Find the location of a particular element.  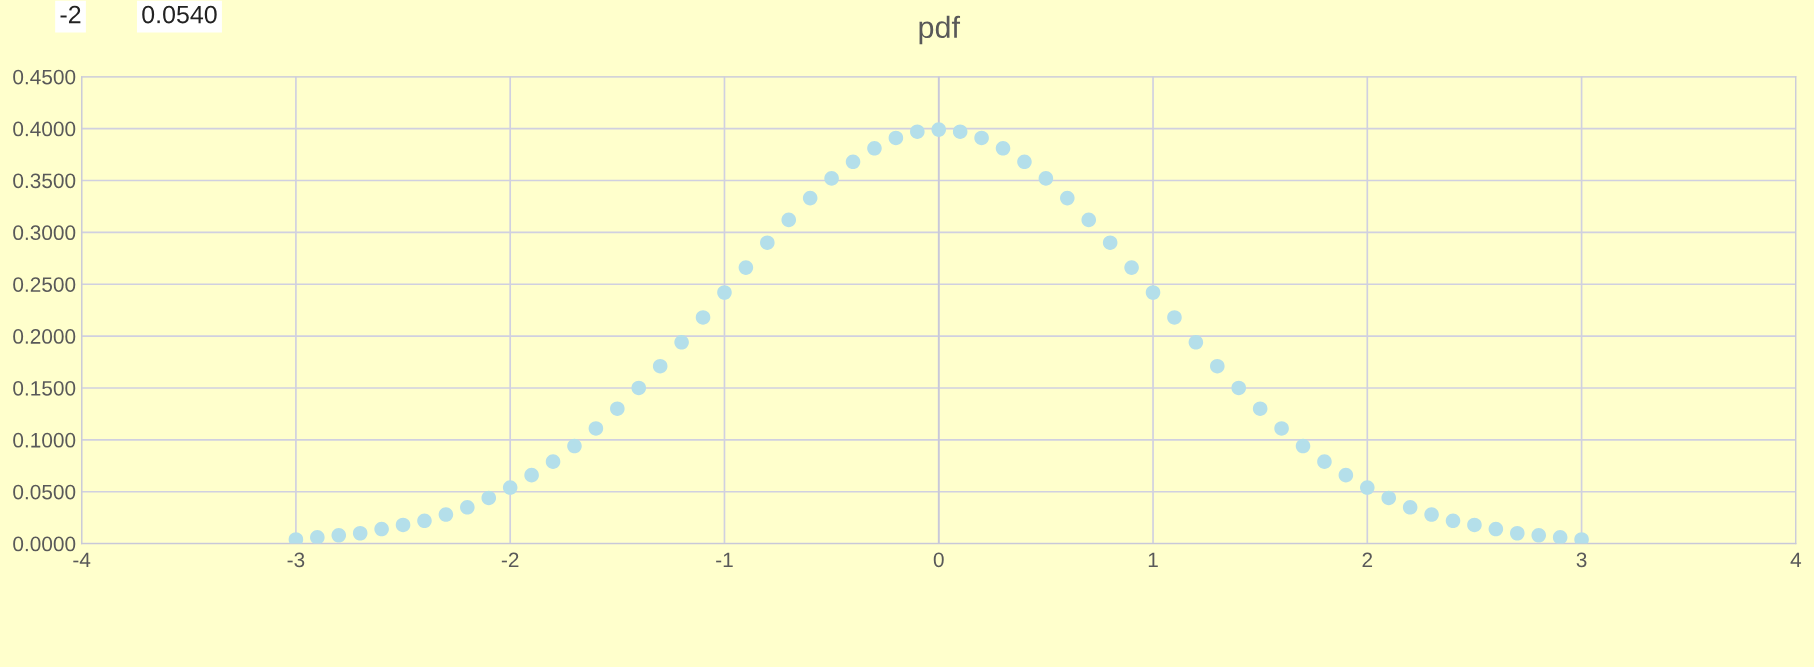

y-tick-label: 0.0500 is located at coordinates (44, 492).